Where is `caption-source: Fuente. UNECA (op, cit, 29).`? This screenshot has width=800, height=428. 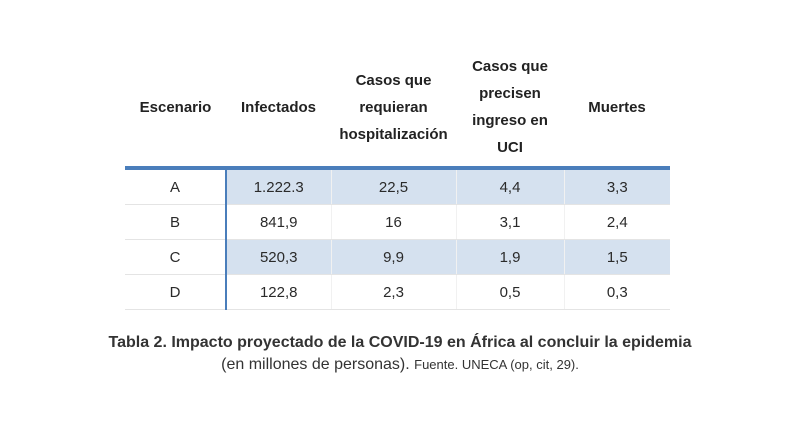
caption-source: Fuente. UNECA (op, cit, 29). is located at coordinates (496, 364).